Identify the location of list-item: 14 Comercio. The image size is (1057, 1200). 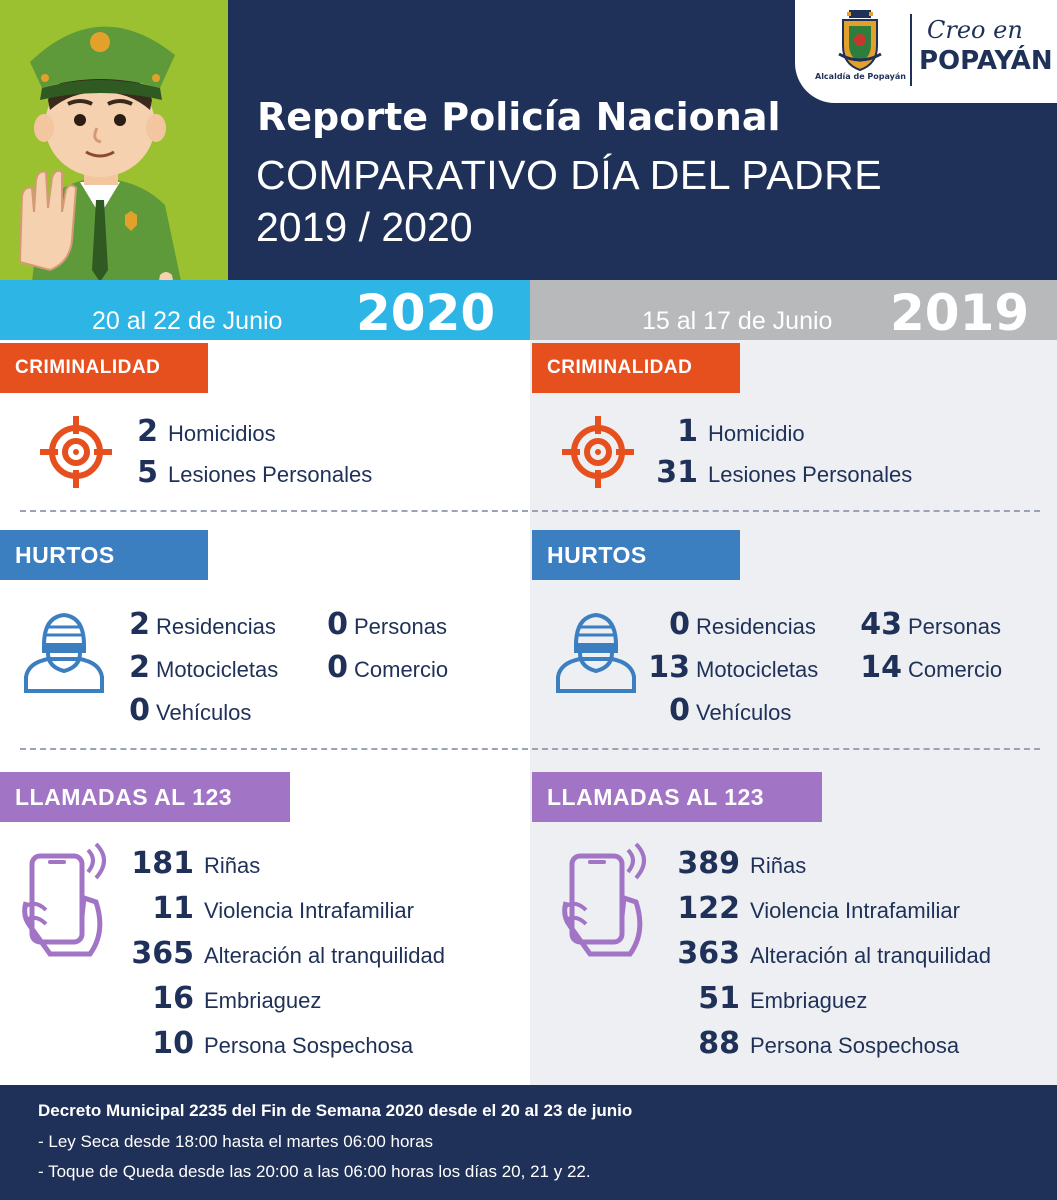
(926, 667).